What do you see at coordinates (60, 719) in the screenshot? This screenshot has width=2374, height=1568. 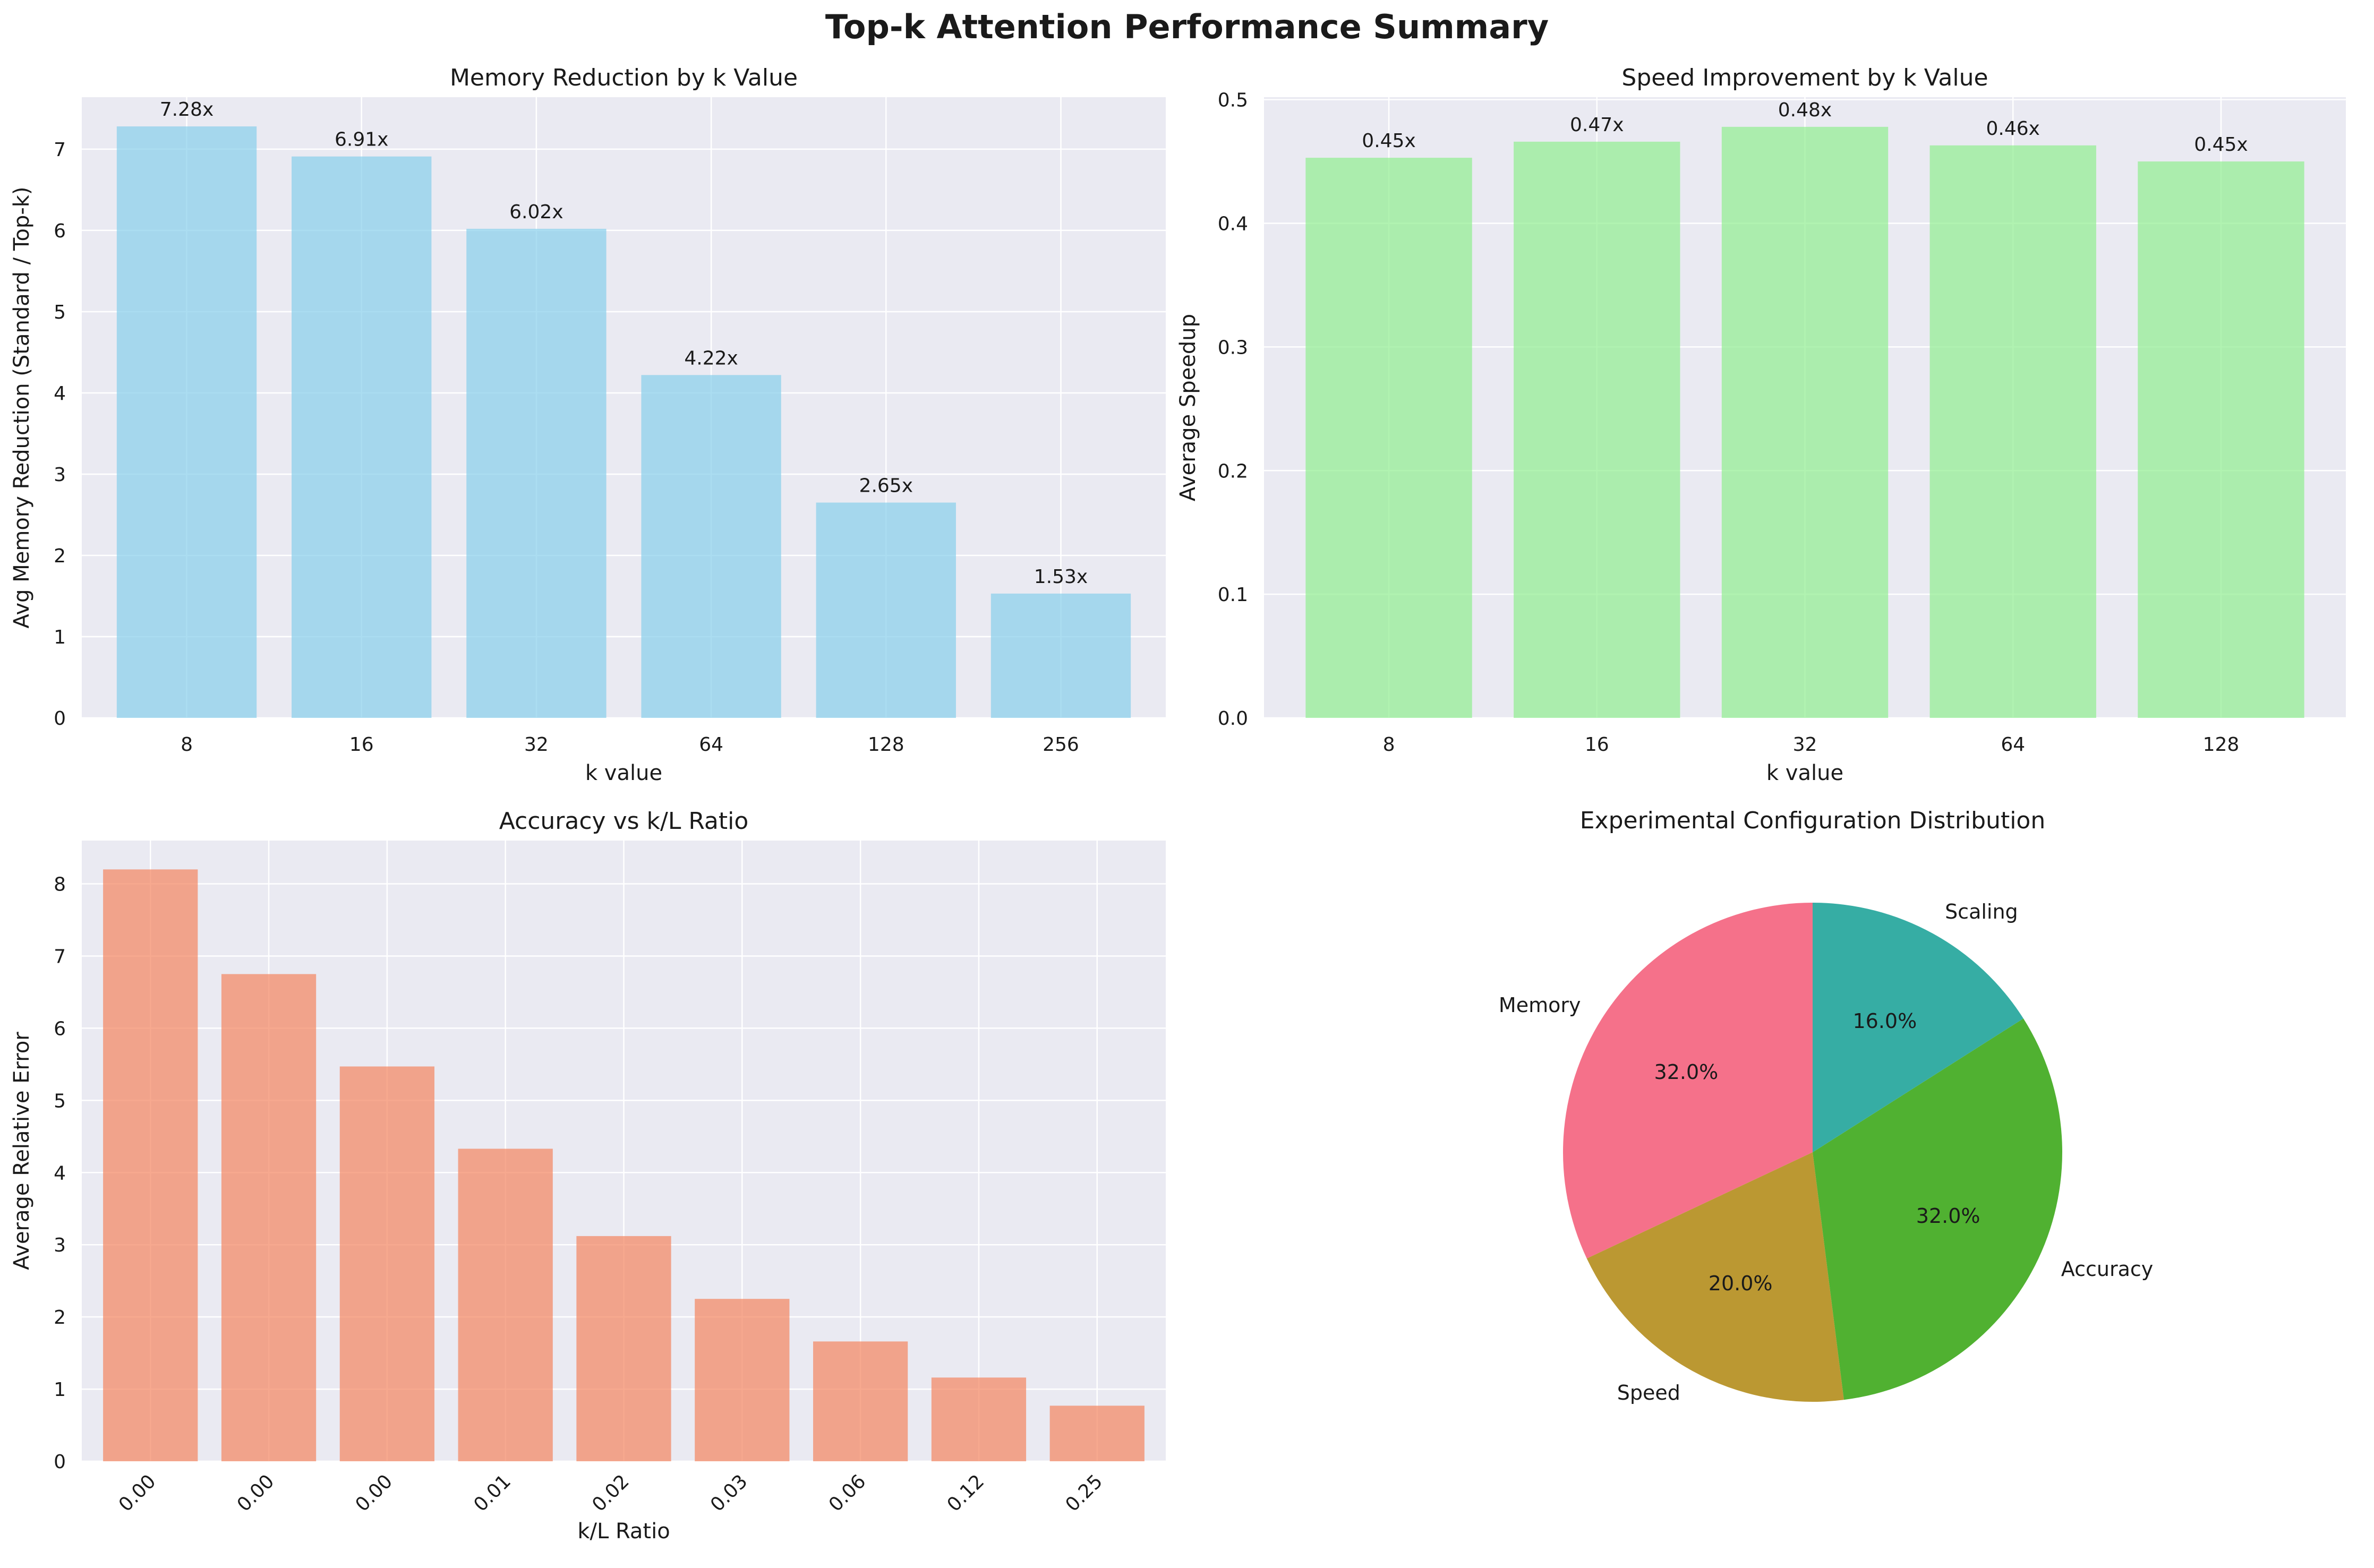 I see `memory-y-tick-label: 0` at bounding box center [60, 719].